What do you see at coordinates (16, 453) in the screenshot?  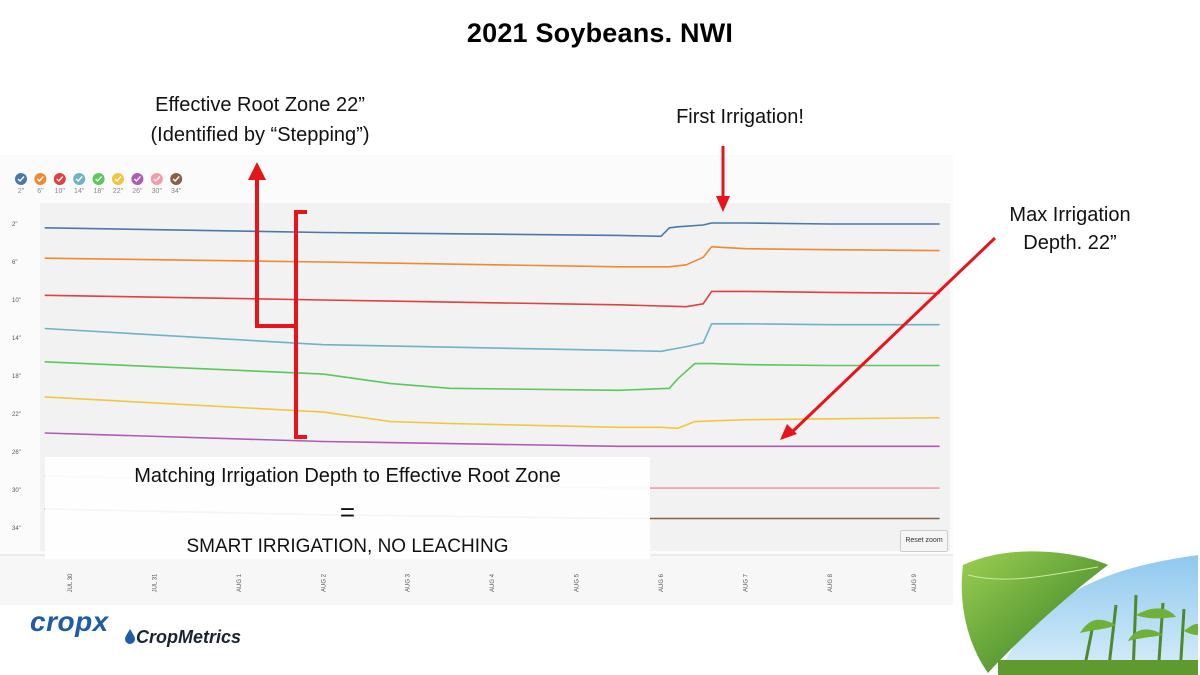 I see `y-tick-label-6: 26"` at bounding box center [16, 453].